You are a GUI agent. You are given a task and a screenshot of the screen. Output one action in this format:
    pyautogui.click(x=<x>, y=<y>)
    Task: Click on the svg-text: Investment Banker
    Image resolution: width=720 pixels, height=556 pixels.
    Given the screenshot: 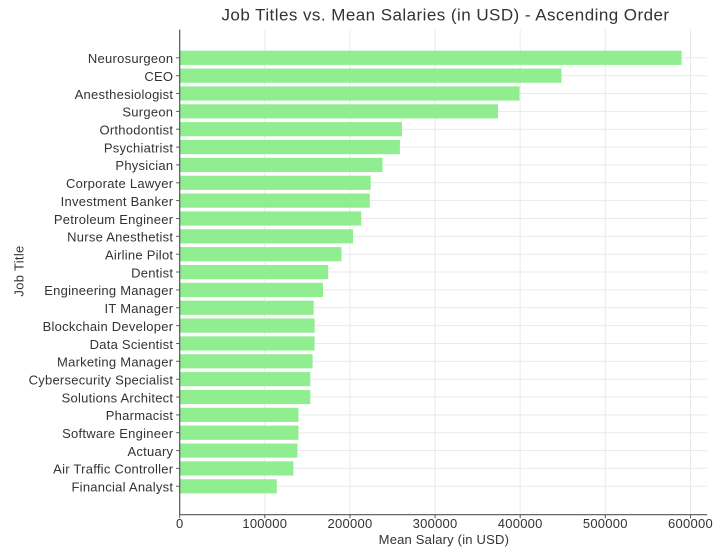 What is the action you would take?
    pyautogui.click(x=117, y=201)
    